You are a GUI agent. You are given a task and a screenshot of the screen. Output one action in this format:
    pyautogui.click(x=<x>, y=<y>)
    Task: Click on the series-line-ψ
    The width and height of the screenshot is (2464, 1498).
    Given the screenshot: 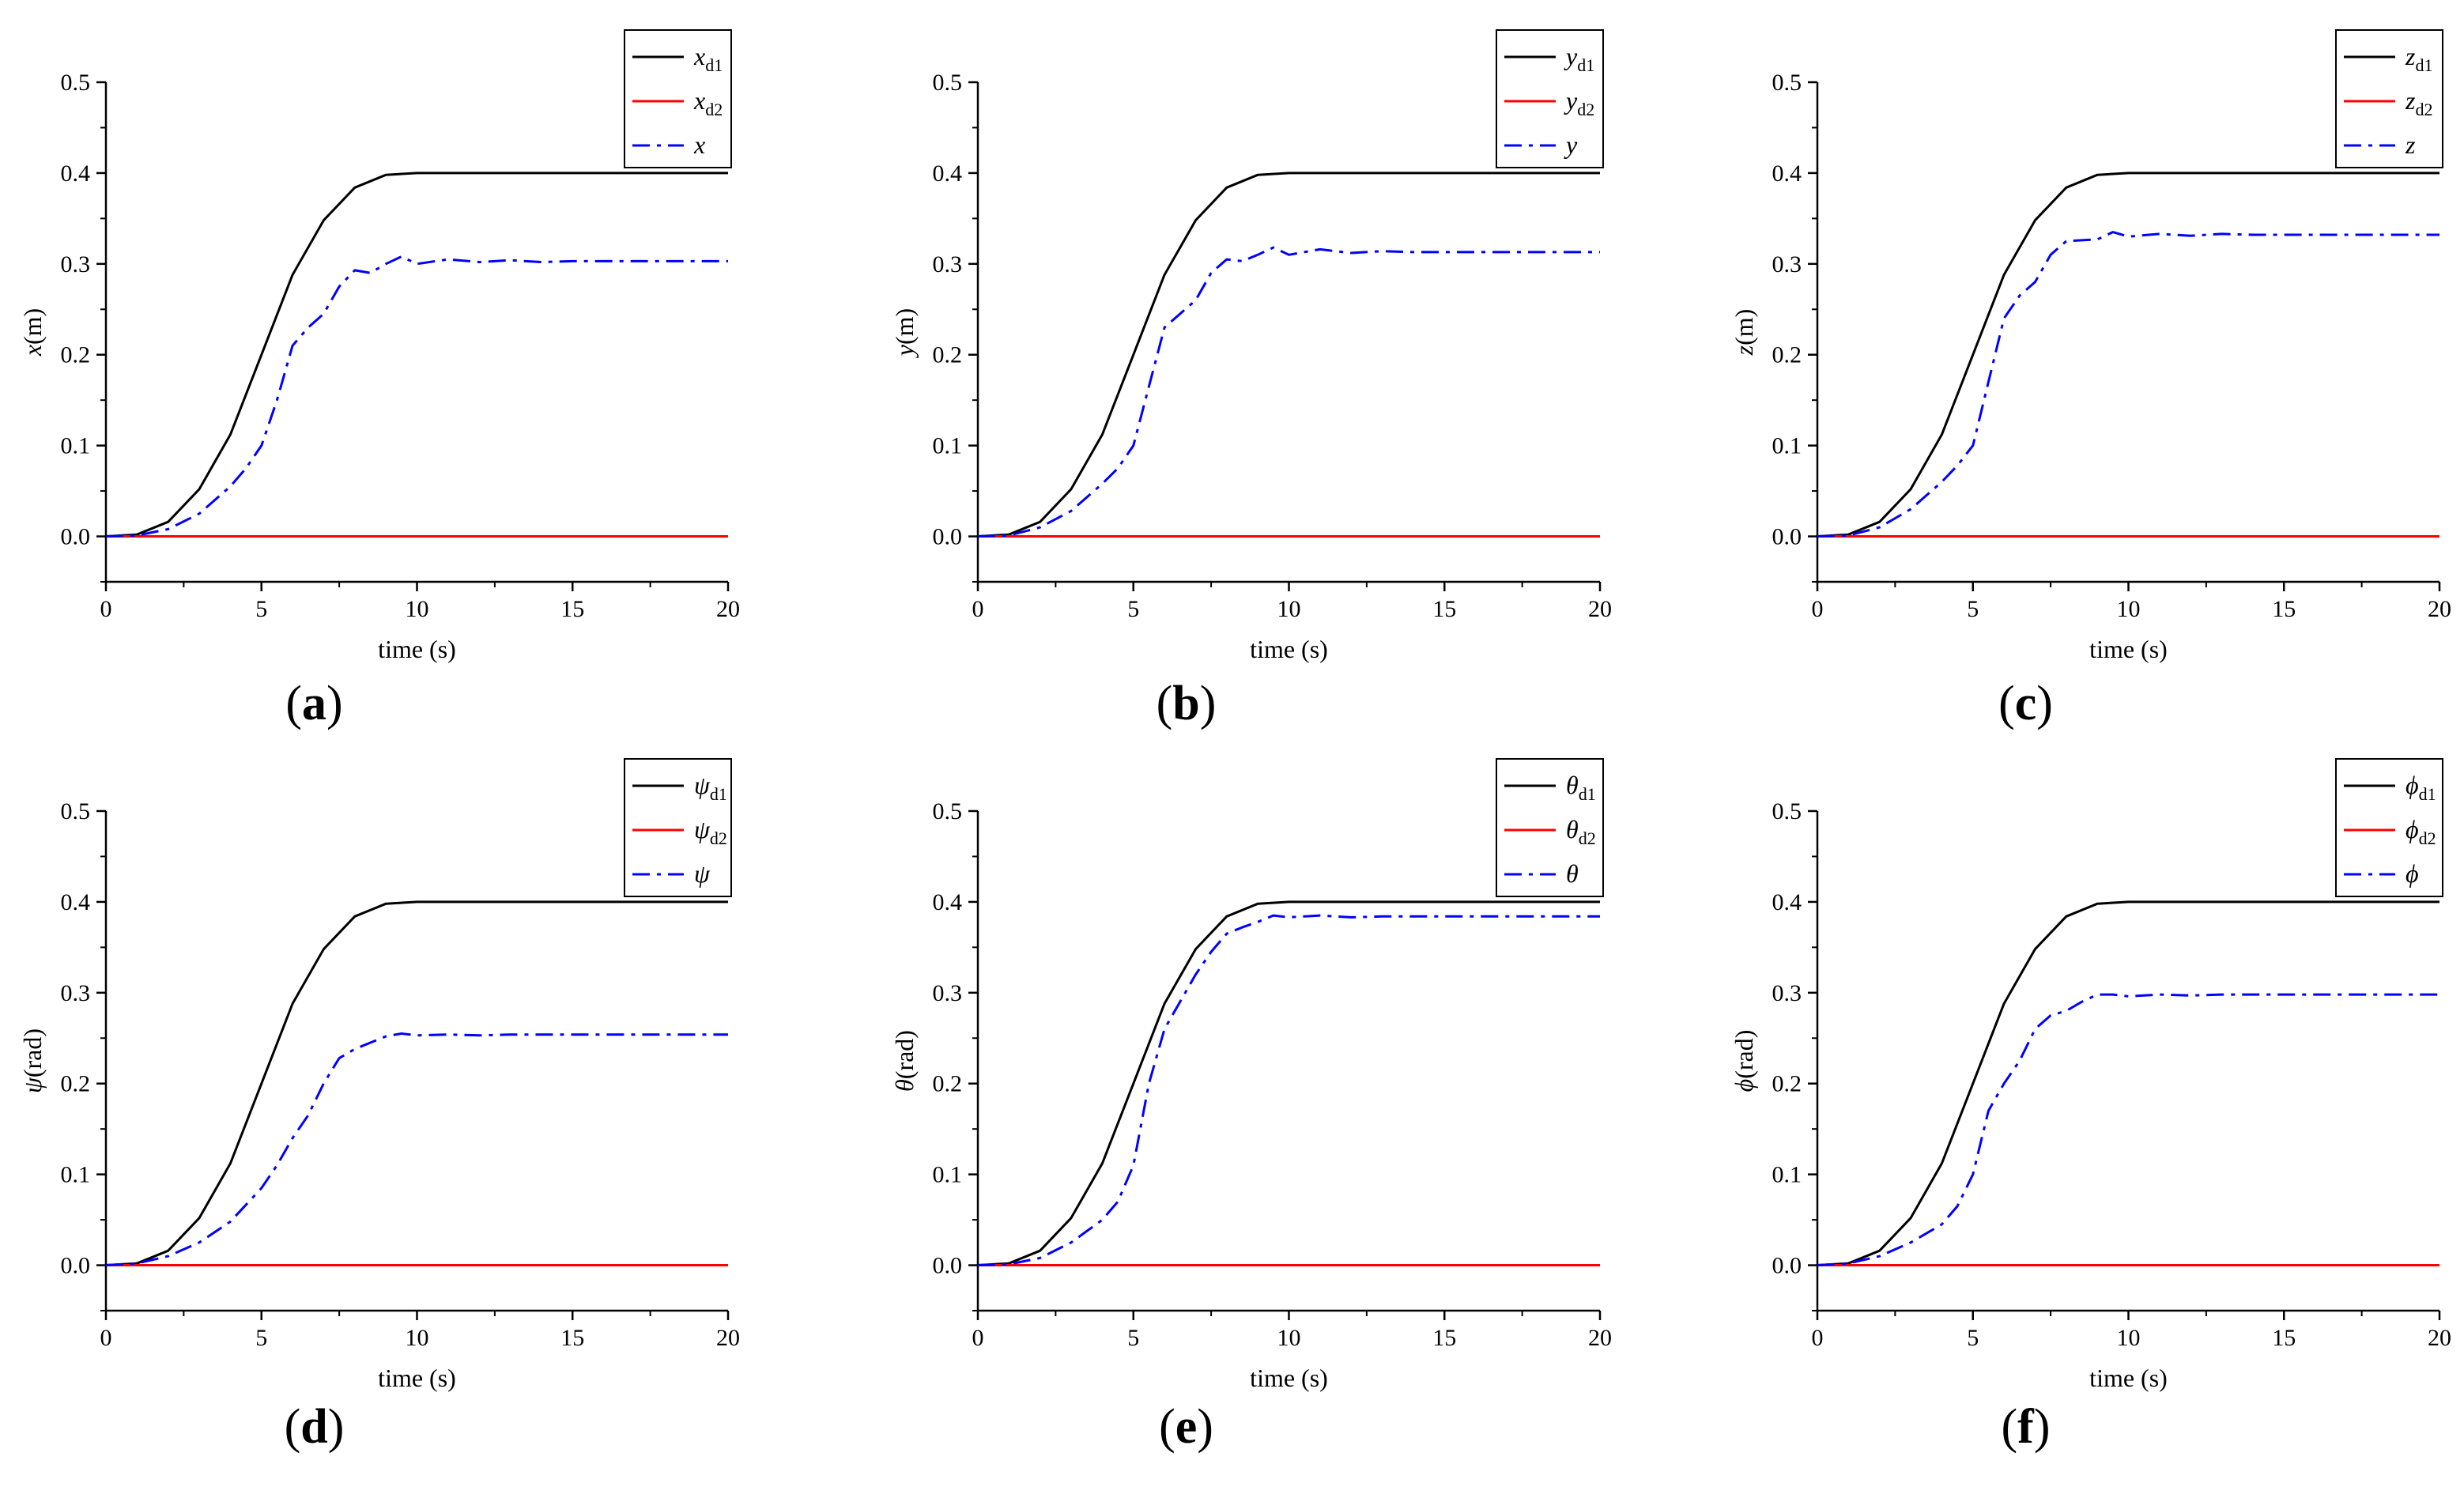 What is the action you would take?
    pyautogui.click(x=416, y=1149)
    